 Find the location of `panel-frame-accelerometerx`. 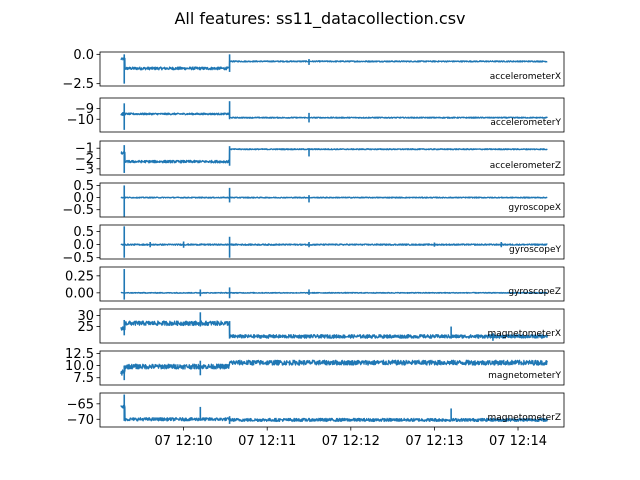

panel-frame-accelerometerx is located at coordinates (332, 69).